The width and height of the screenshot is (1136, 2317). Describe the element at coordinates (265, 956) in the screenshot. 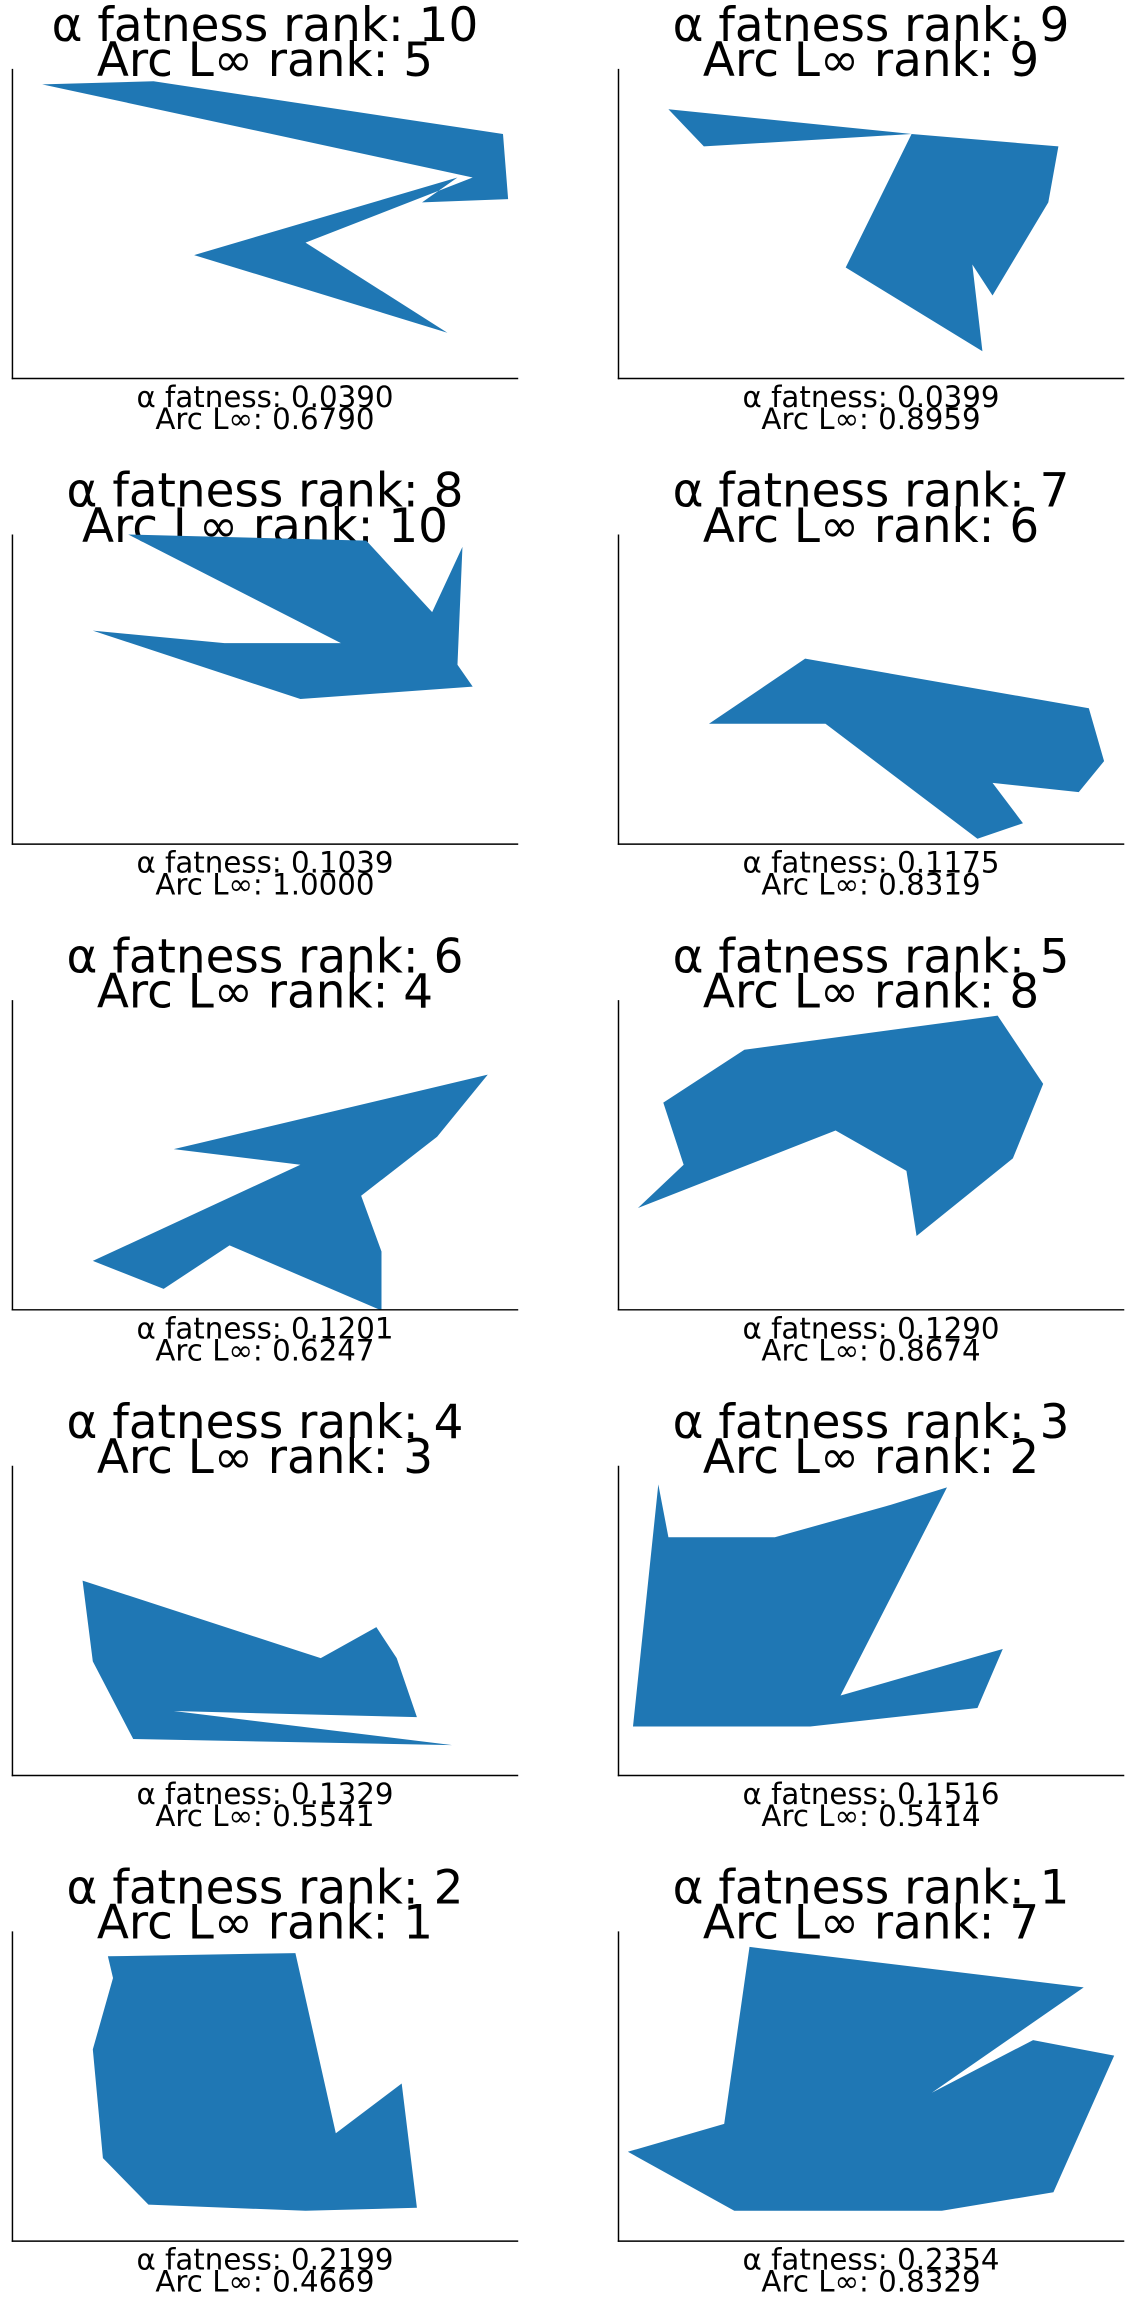

I see `alpha-rank-title: α fatness rank: 6` at that location.